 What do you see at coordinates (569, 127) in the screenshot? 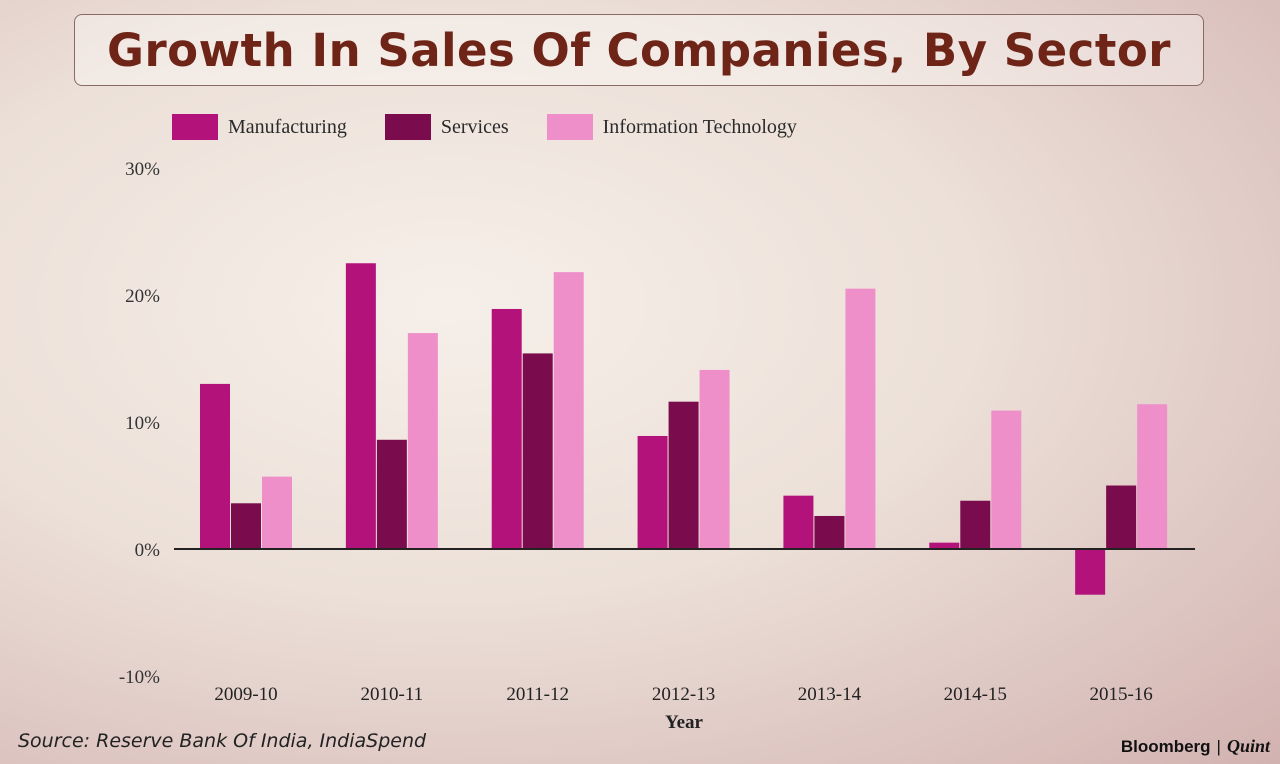
I see `legend-swatch-it` at bounding box center [569, 127].